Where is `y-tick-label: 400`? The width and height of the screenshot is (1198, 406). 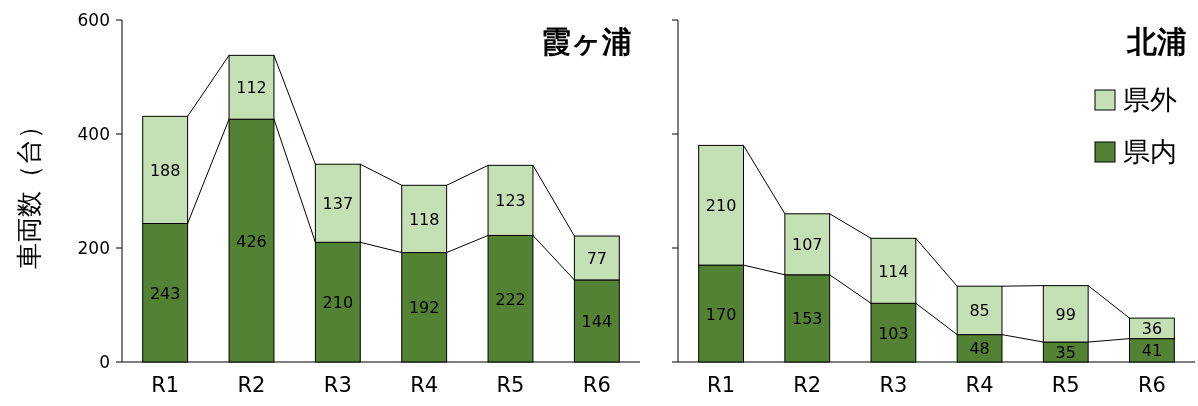 y-tick-label: 400 is located at coordinates (93, 134).